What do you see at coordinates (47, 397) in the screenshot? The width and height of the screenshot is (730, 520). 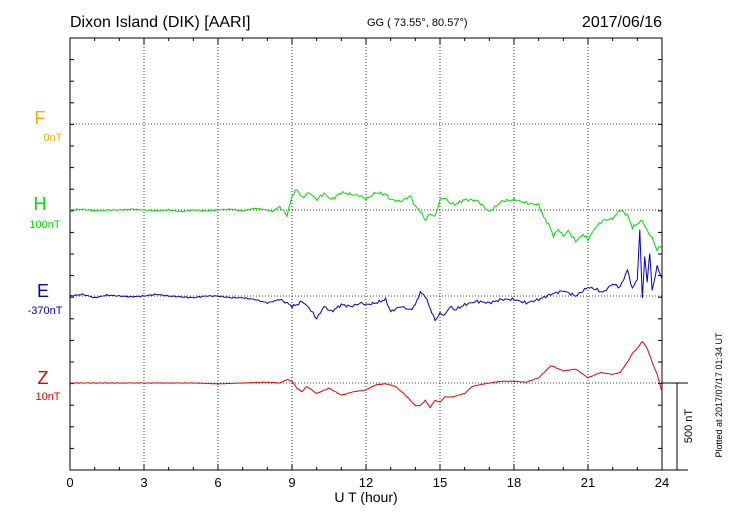 I see `channel-offset-z: 10nT` at bounding box center [47, 397].